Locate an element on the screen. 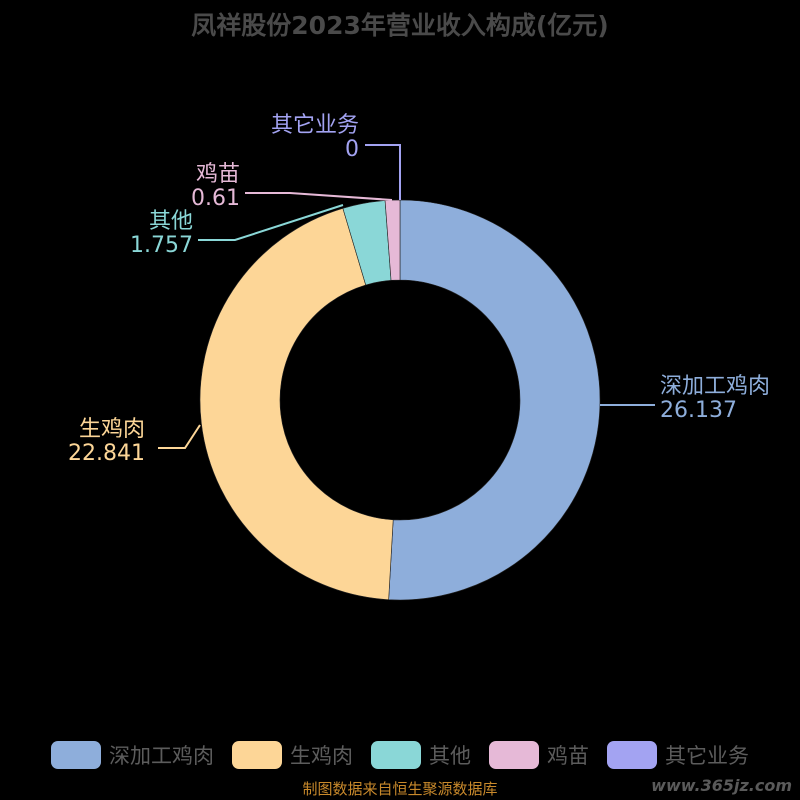 Image resolution: width=800 pixels, height=800 pixels. slice-label-value: 0 is located at coordinates (352, 149).